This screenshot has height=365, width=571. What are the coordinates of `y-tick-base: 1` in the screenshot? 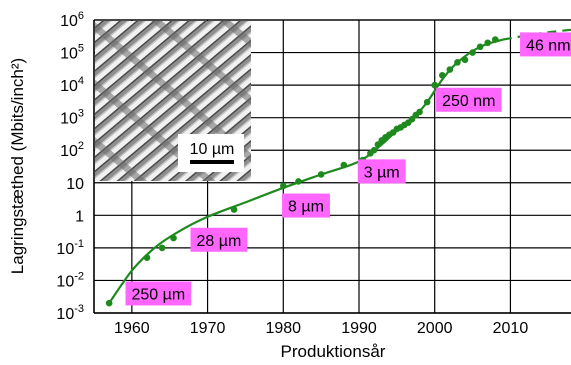 It's located at (79, 216).